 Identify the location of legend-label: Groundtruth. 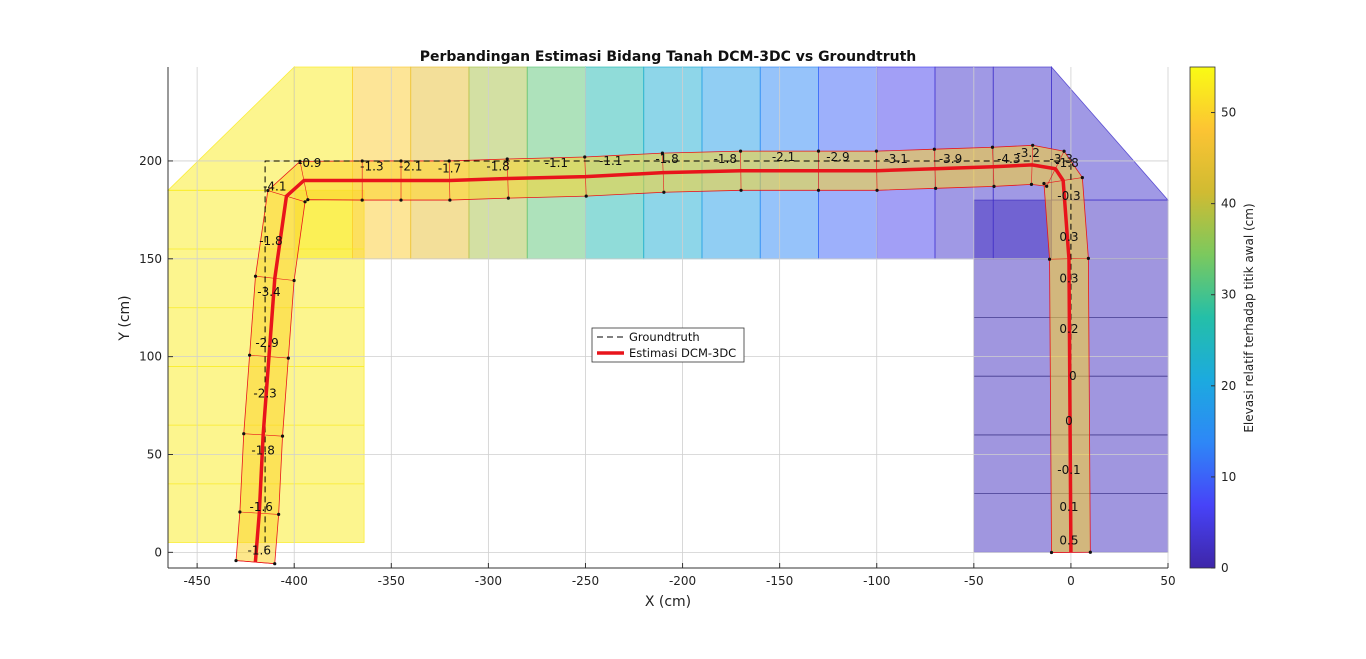
(664, 337).